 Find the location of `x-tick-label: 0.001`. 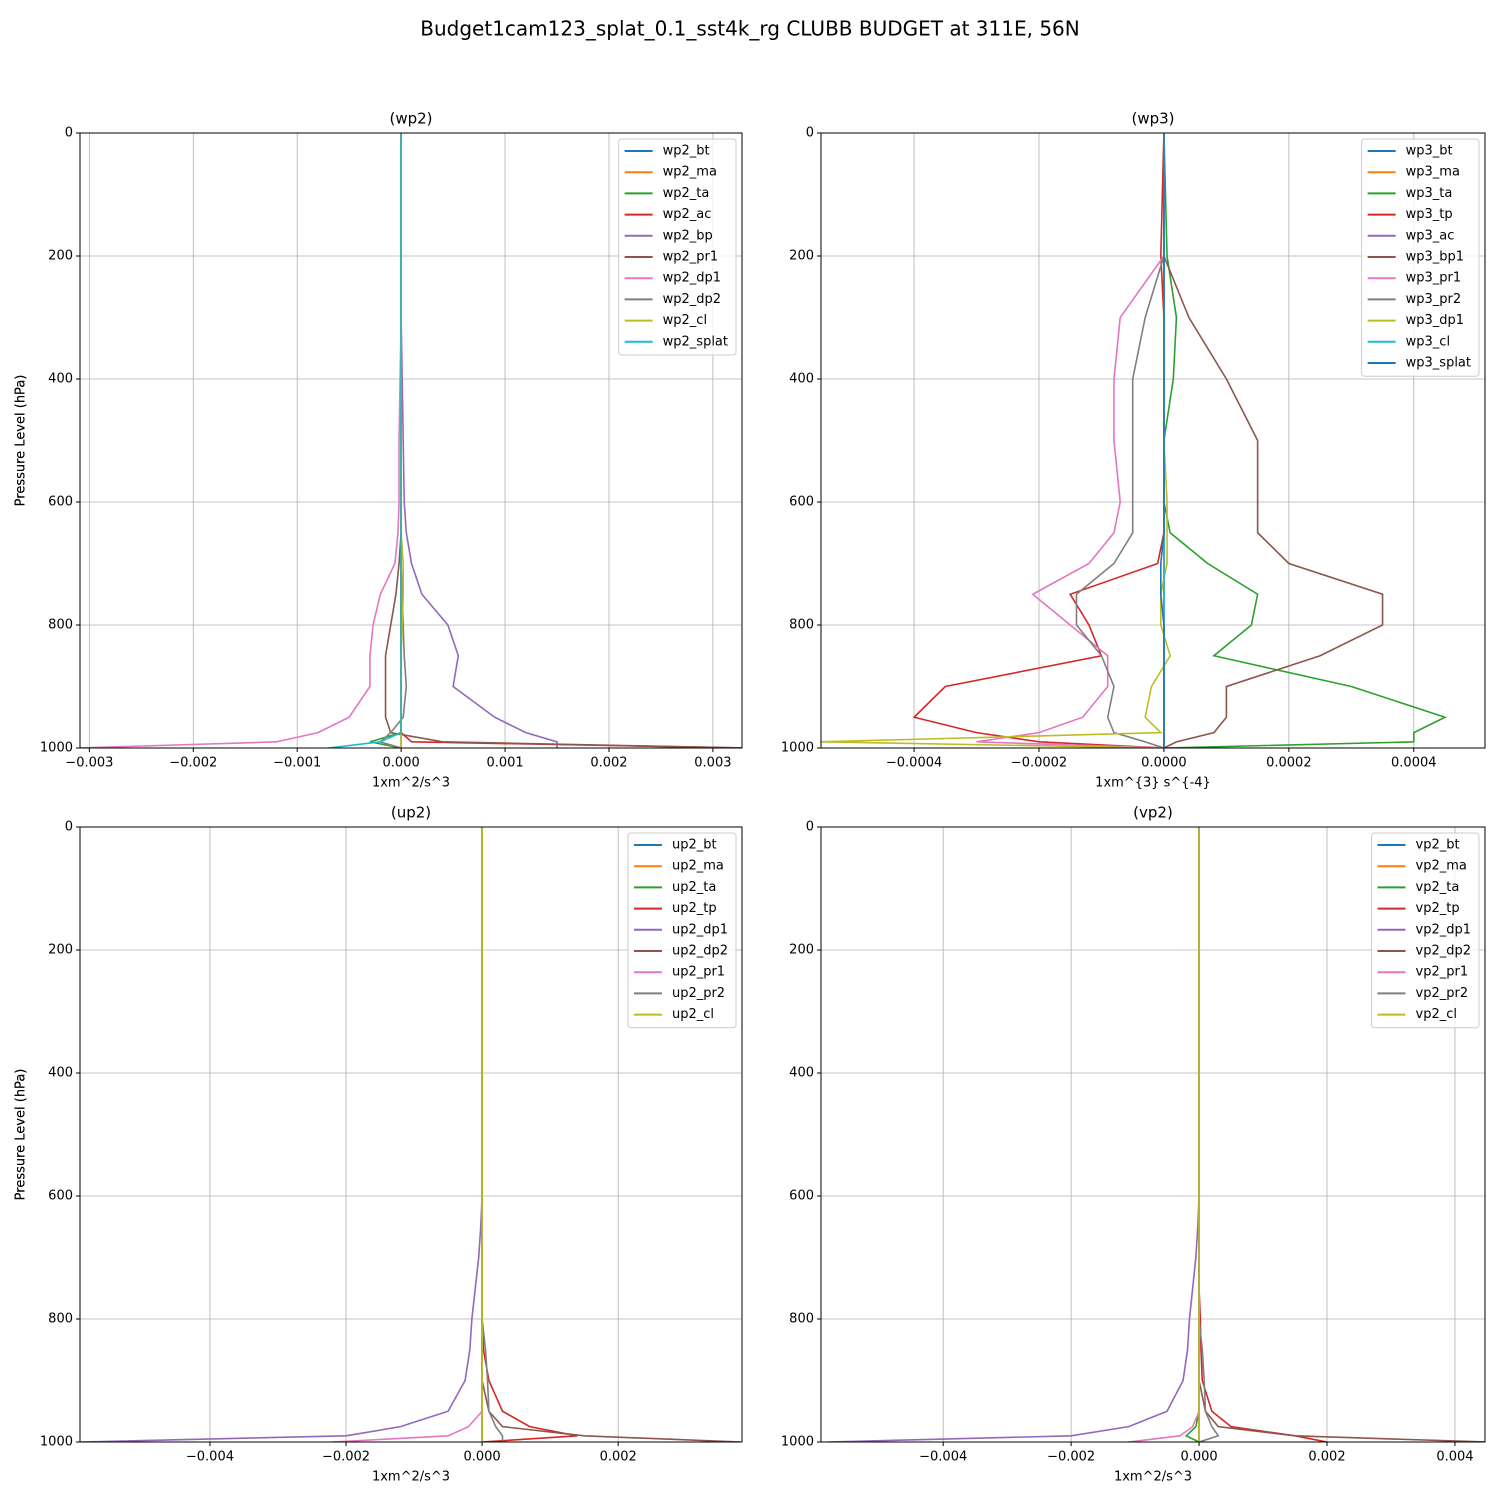

x-tick-label: 0.001 is located at coordinates (504, 763).